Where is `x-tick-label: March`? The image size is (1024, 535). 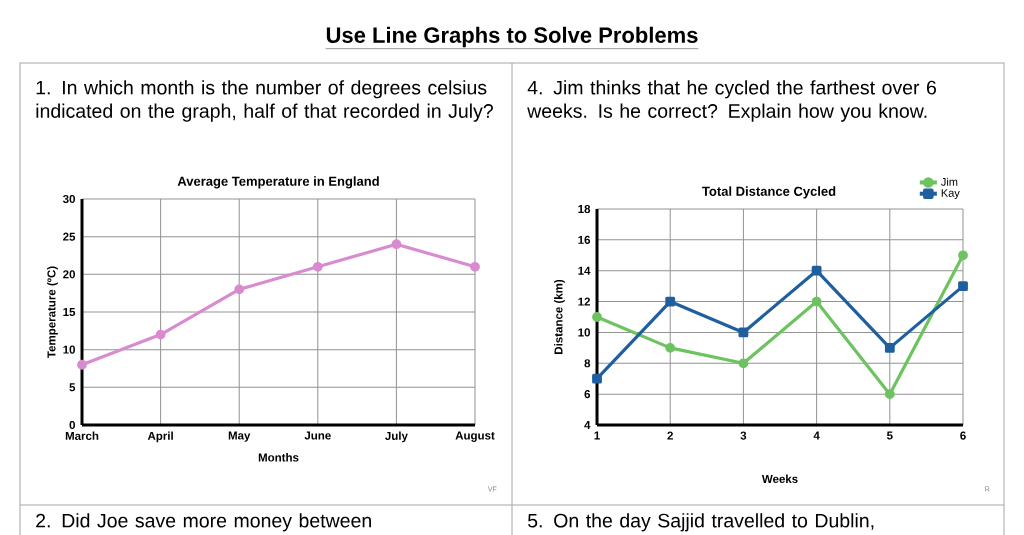
x-tick-label: March is located at coordinates (82, 435).